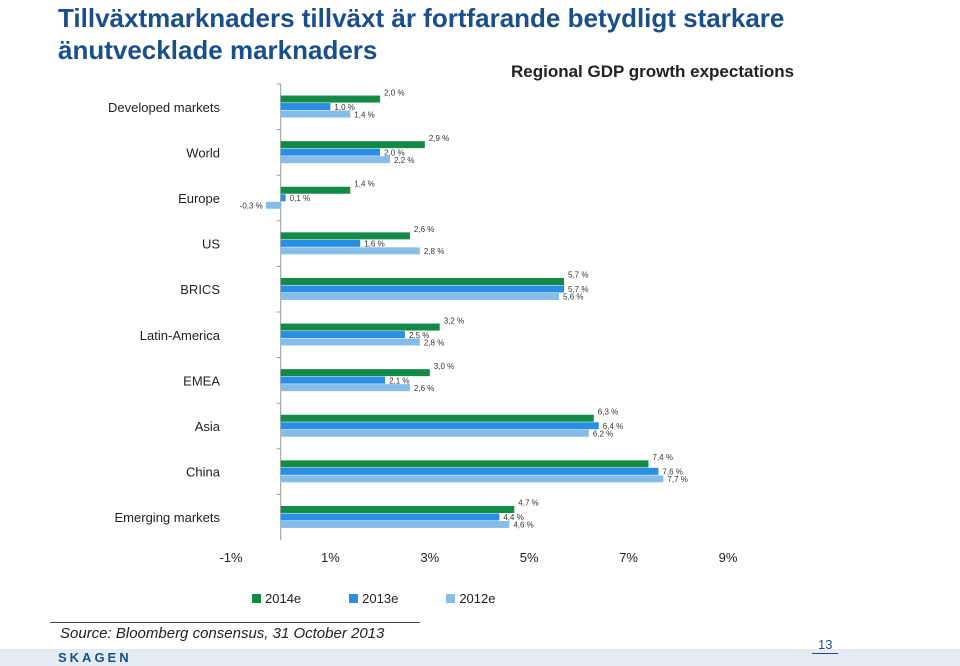  Describe the element at coordinates (283, 598) in the screenshot. I see `legend-label-2014e: 2014e` at that location.